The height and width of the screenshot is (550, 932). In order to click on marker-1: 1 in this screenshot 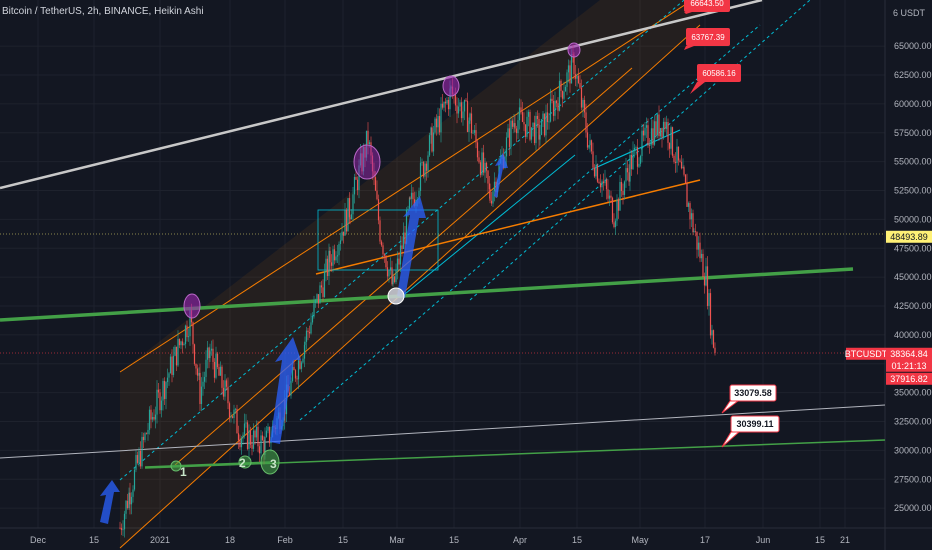, I will do `click(183, 472)`.